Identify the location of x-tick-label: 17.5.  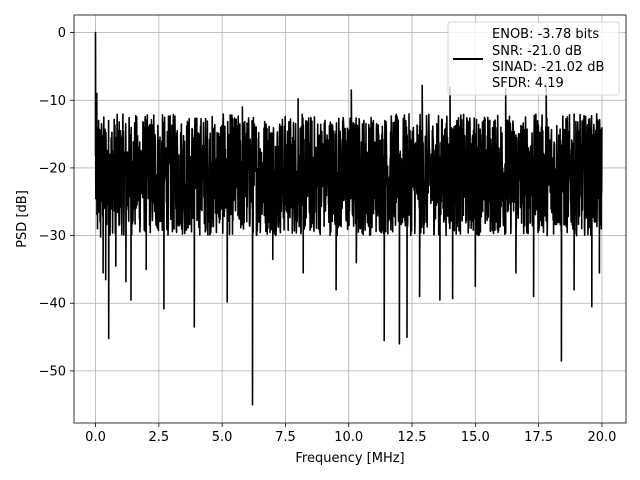
(538, 437).